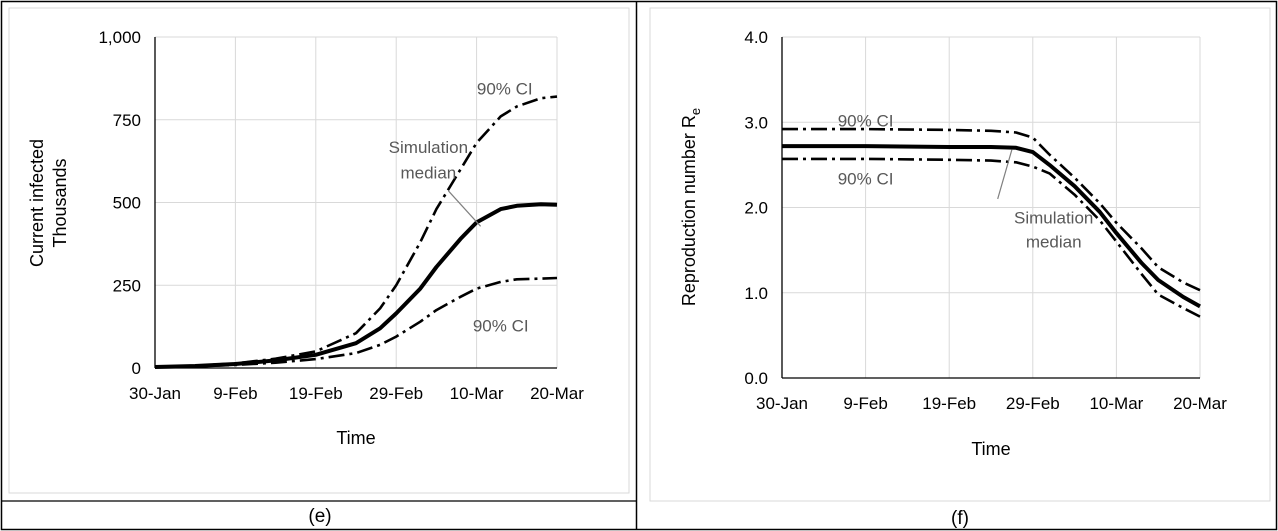 The height and width of the screenshot is (531, 1278). I want to click on y-tick-label: 500, so click(127, 203).